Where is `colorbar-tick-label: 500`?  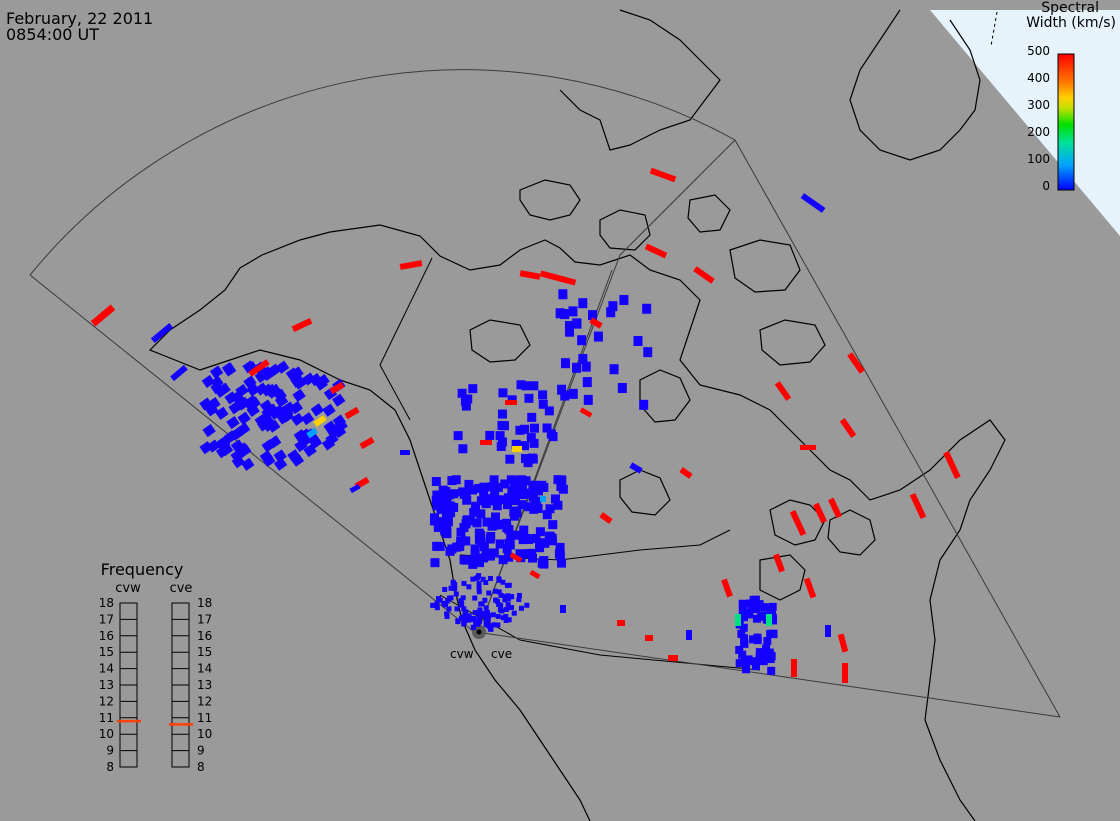
colorbar-tick-label: 500 is located at coordinates (1038, 51).